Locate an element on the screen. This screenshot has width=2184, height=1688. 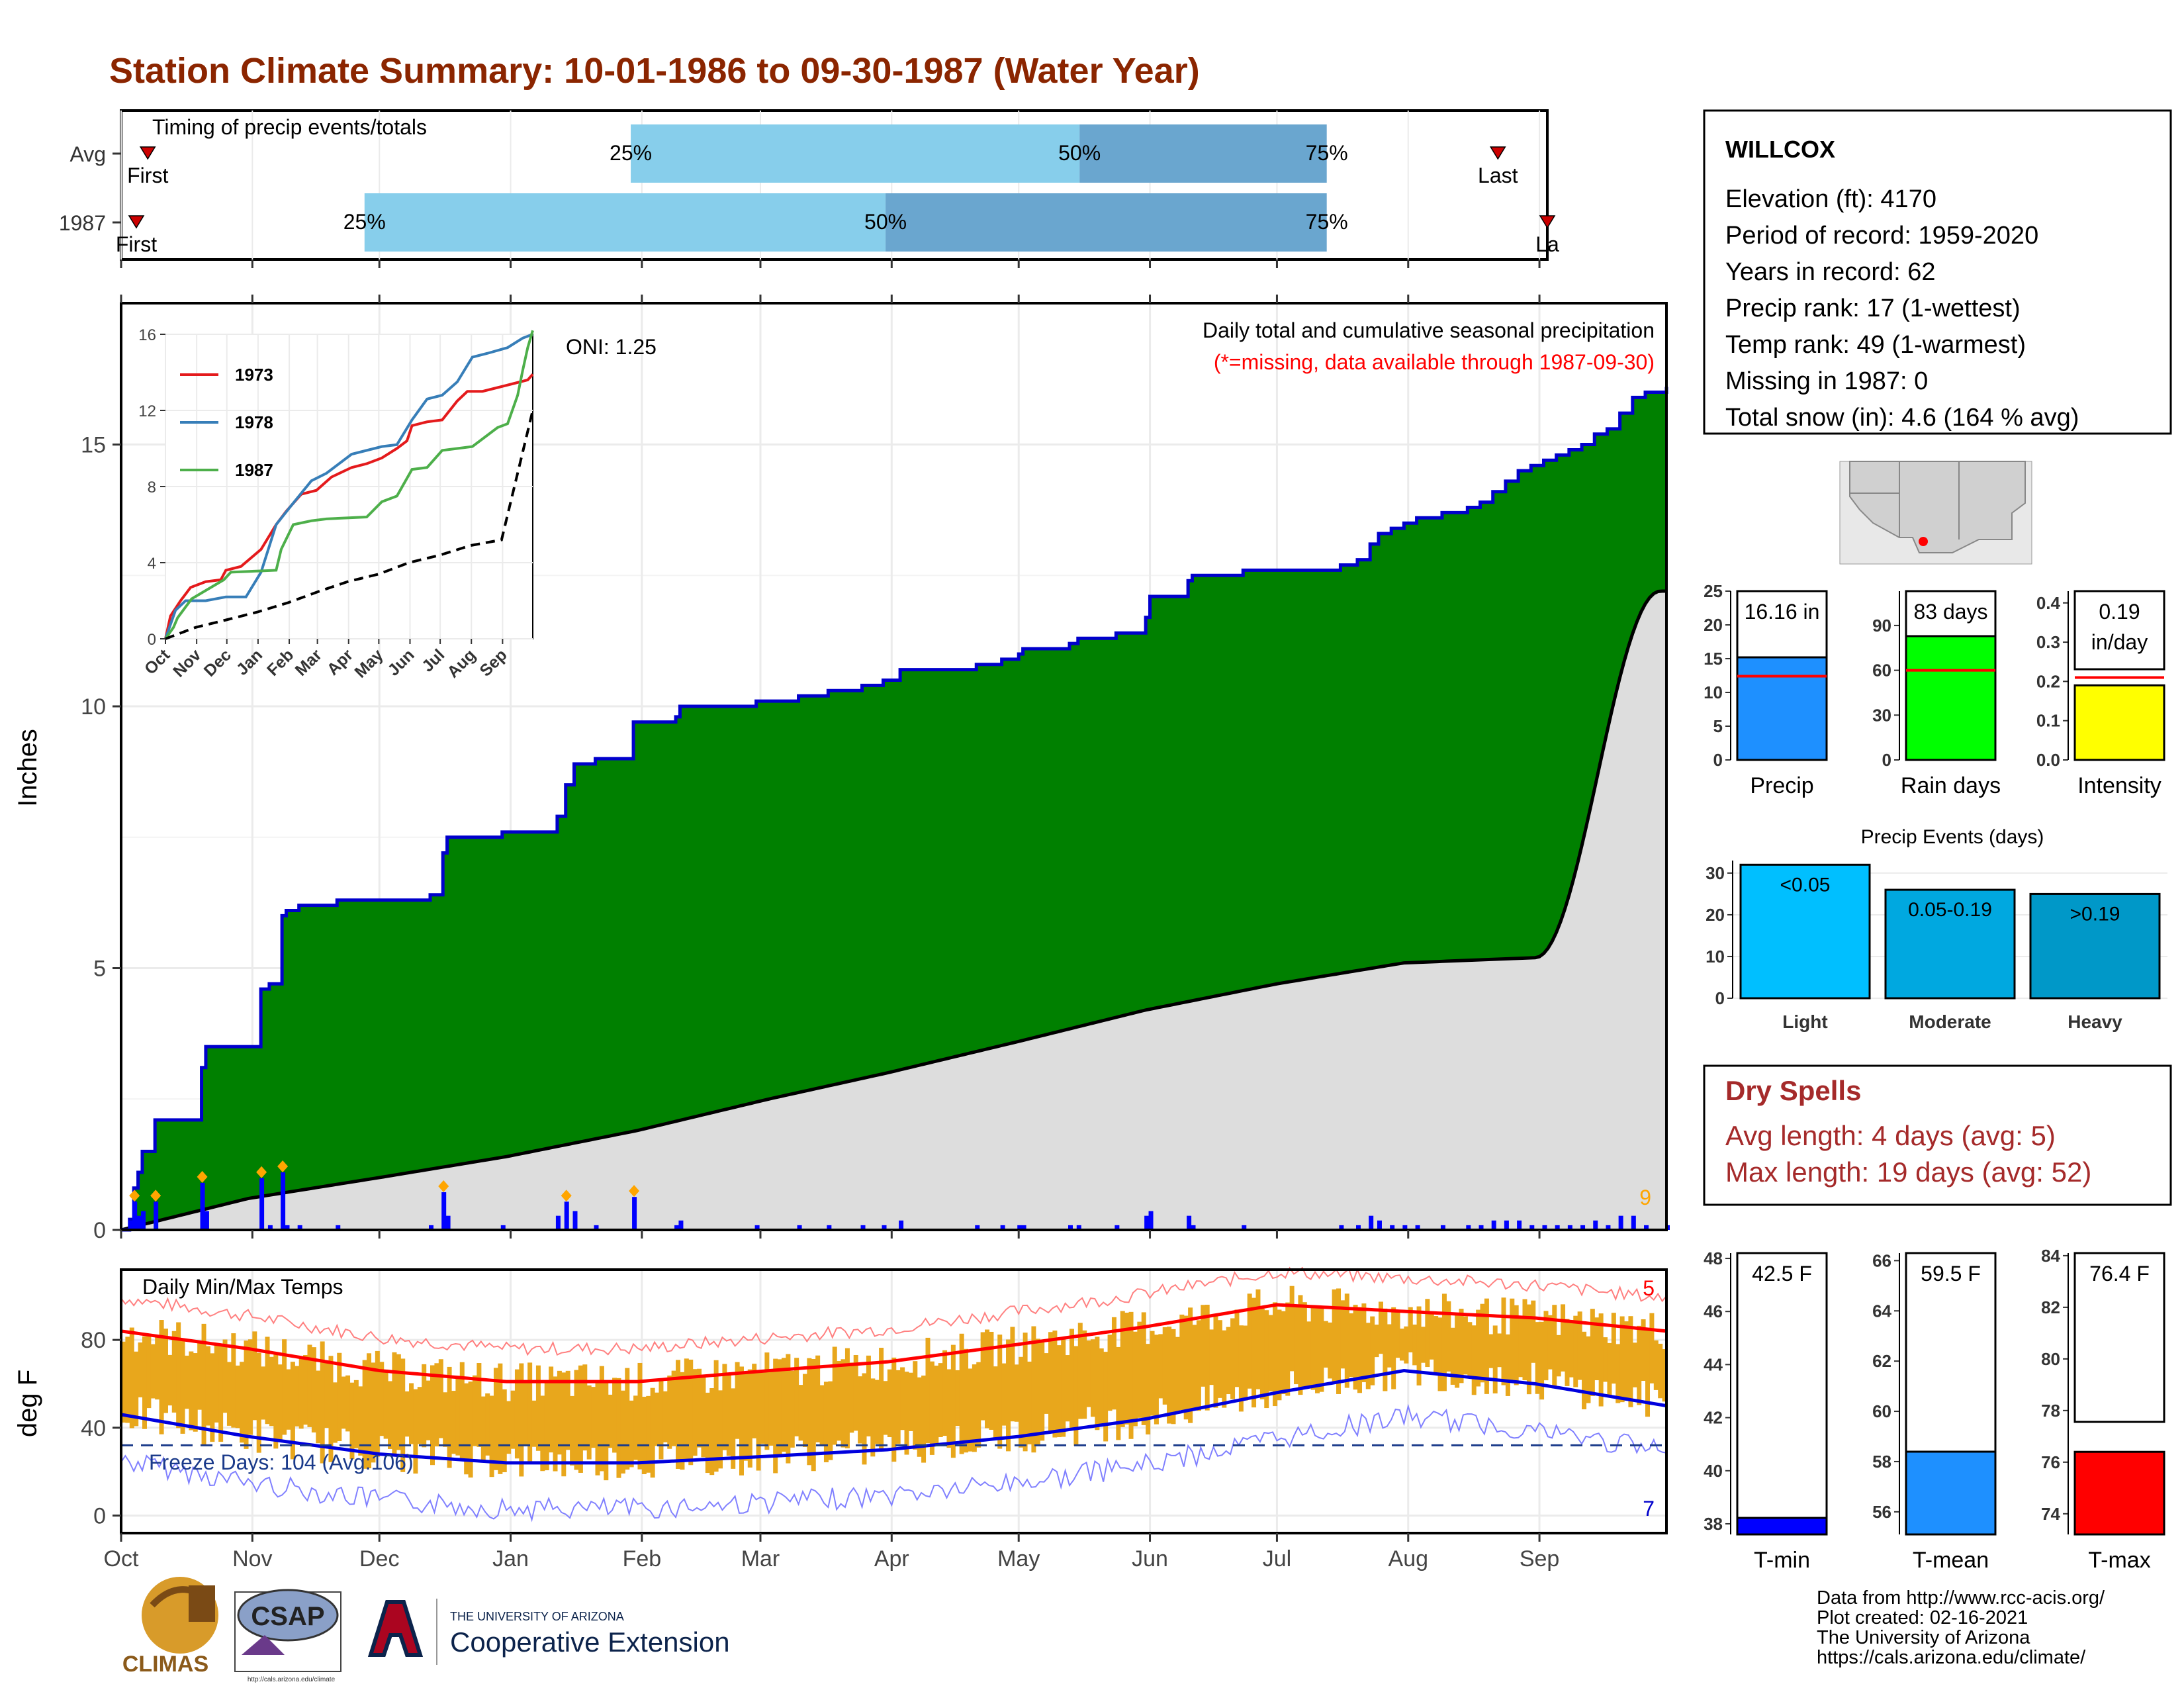
month-label: Feb is located at coordinates (643, 1558).